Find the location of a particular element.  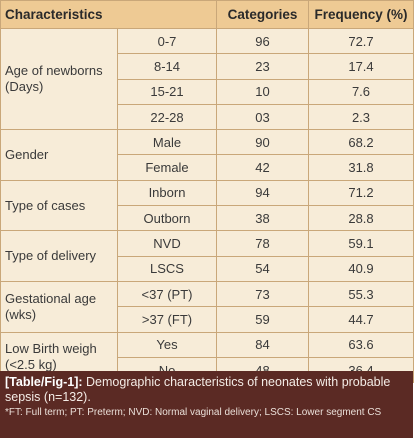

table-header-row: Characteristics Categories Frequency (%) is located at coordinates (207, 14).